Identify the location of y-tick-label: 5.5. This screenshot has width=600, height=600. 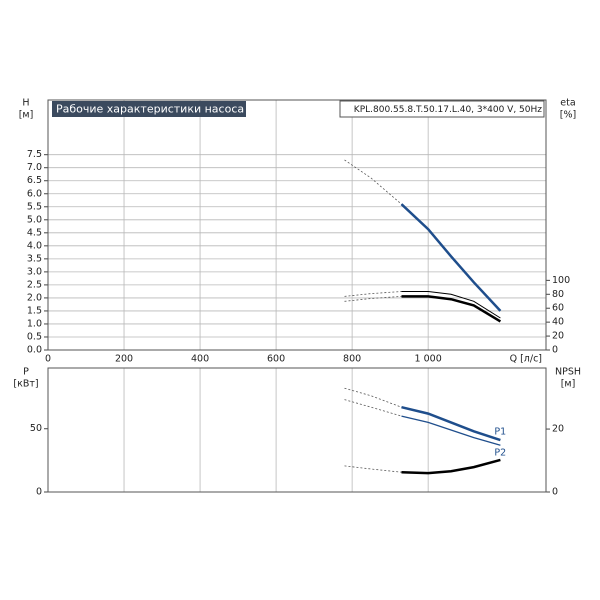
(34, 206).